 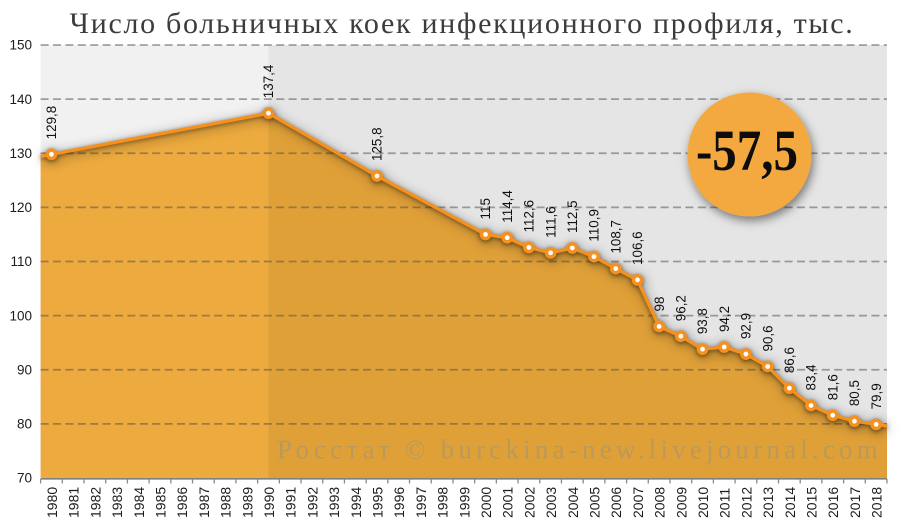 I want to click on svg-text: 2003, so click(x=551, y=502).